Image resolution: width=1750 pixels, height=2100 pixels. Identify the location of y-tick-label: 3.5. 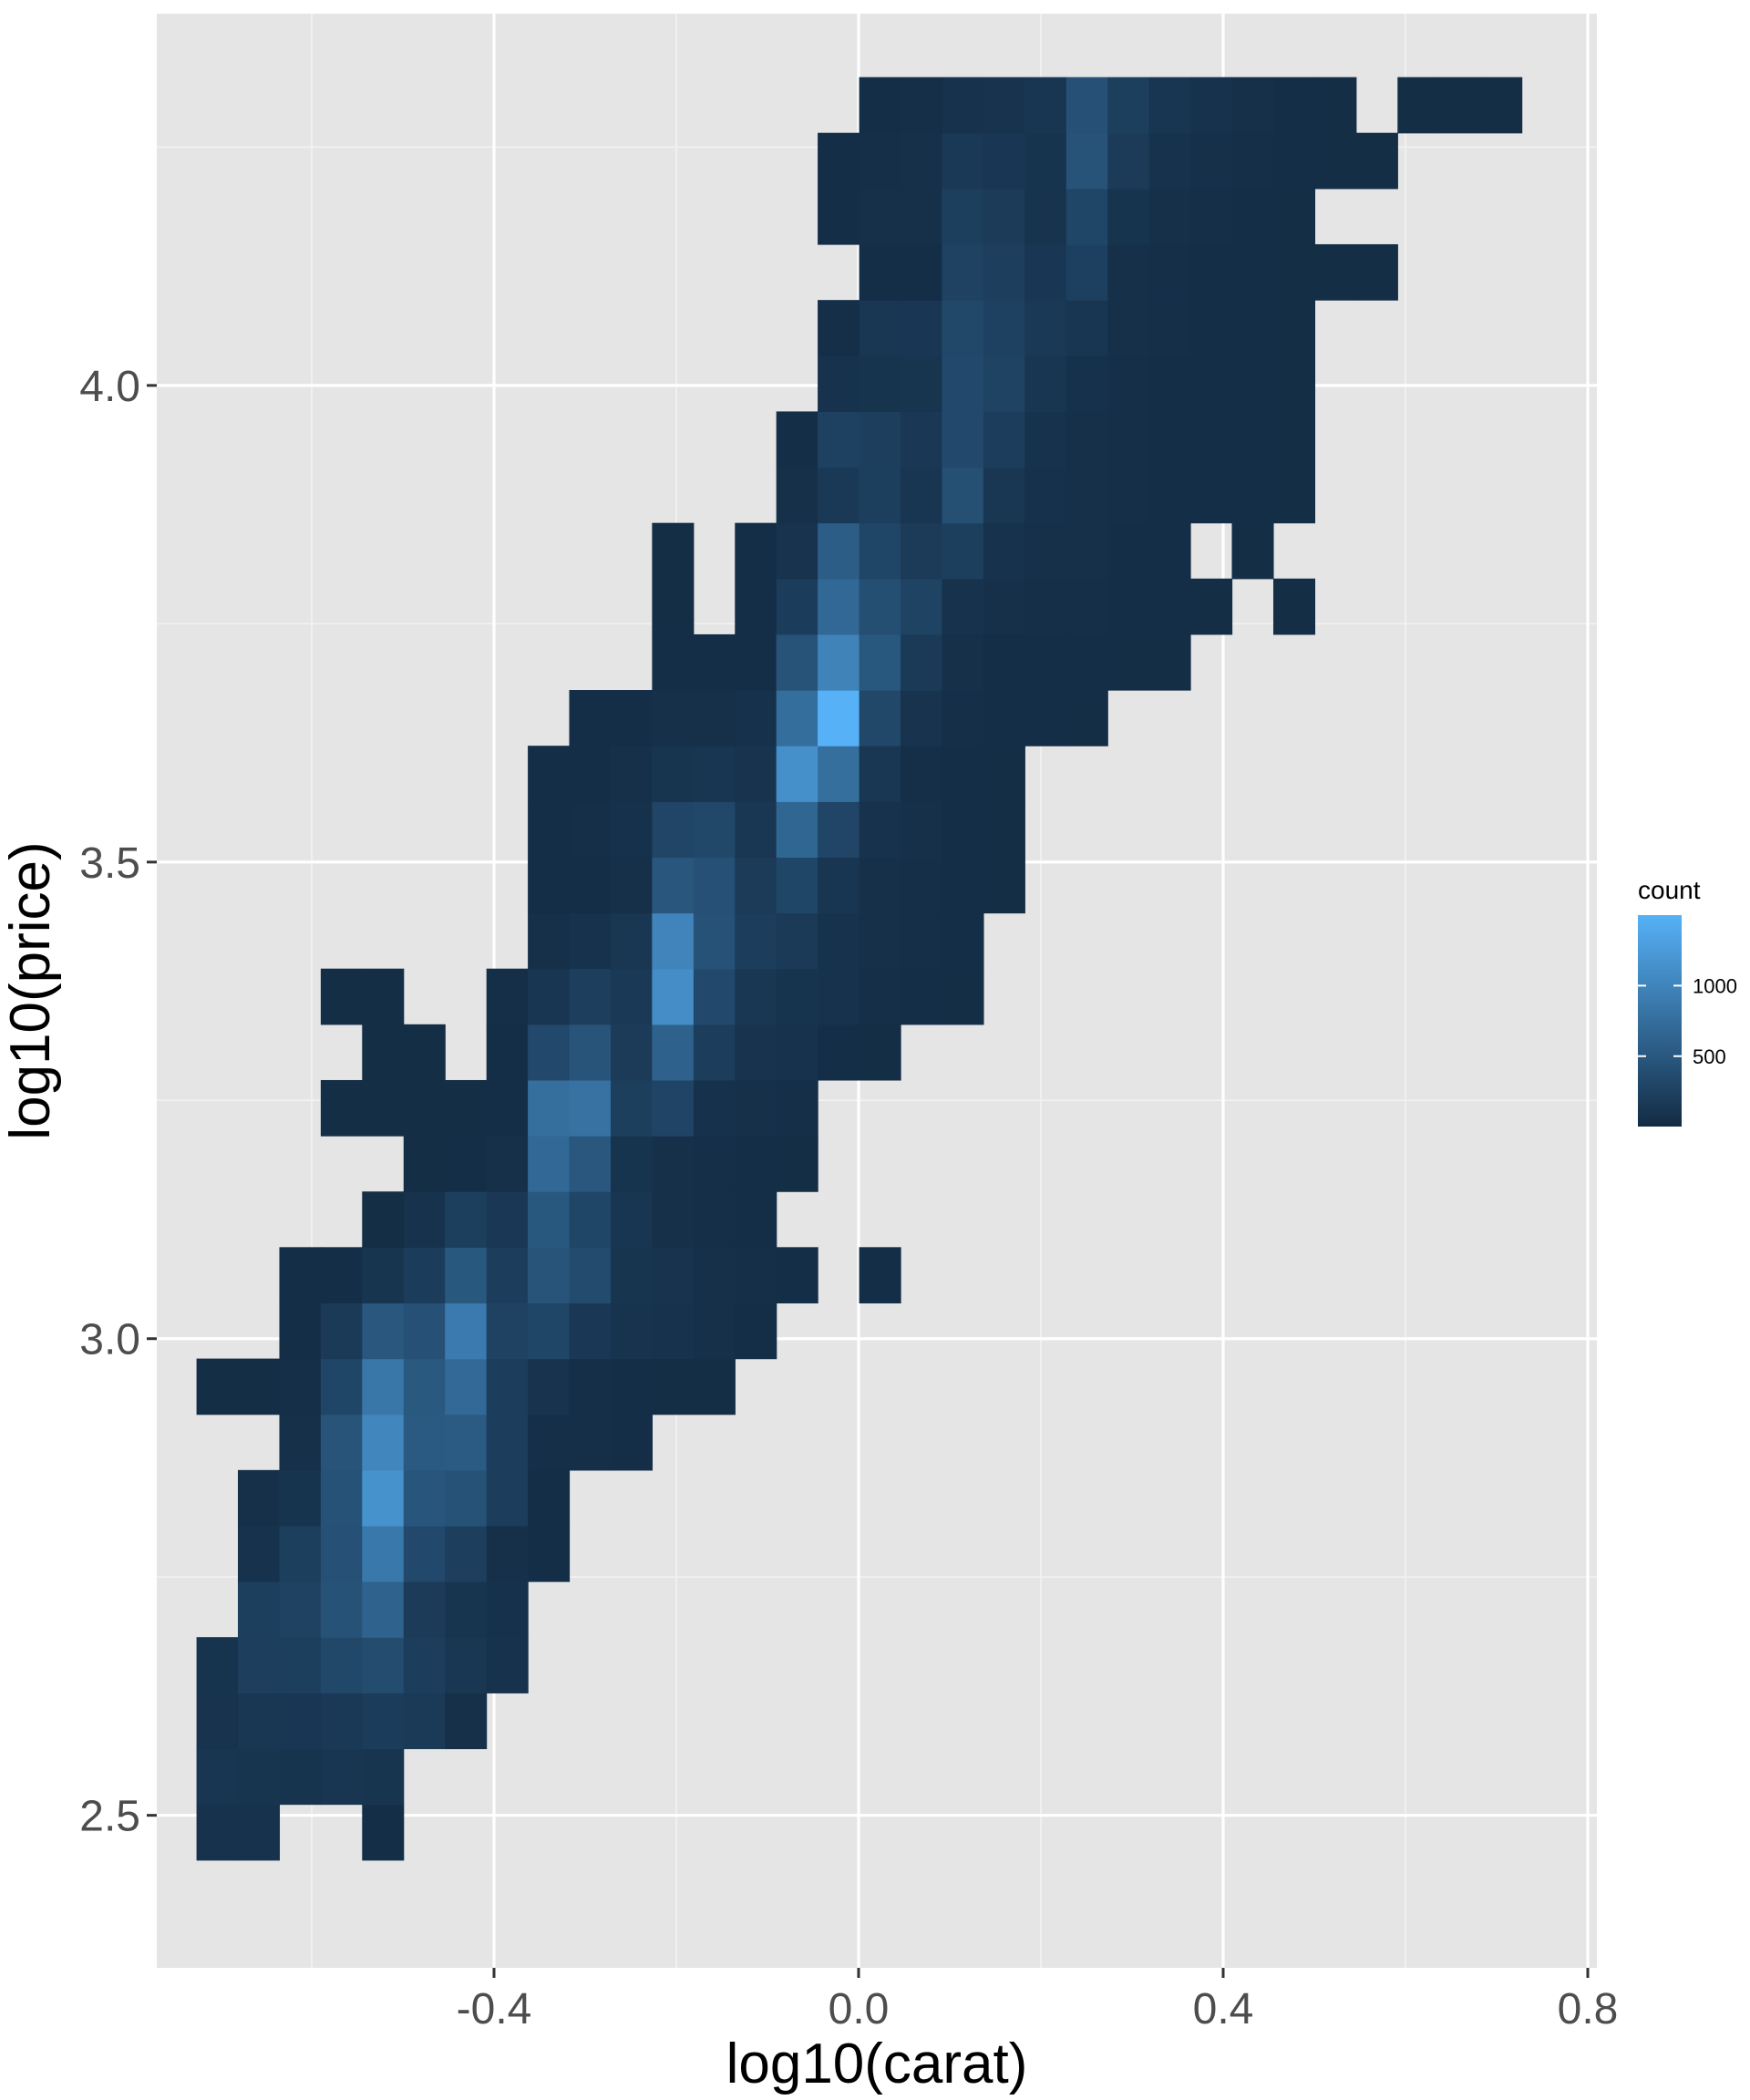
(110, 864).